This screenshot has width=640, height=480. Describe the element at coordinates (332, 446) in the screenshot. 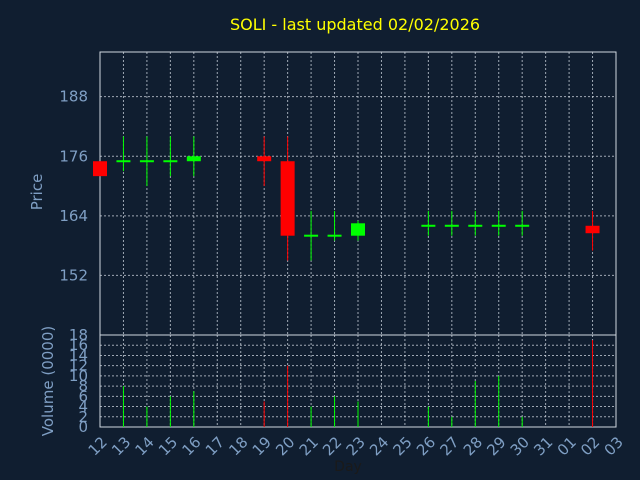

I see `x-tick-label: 22` at that location.